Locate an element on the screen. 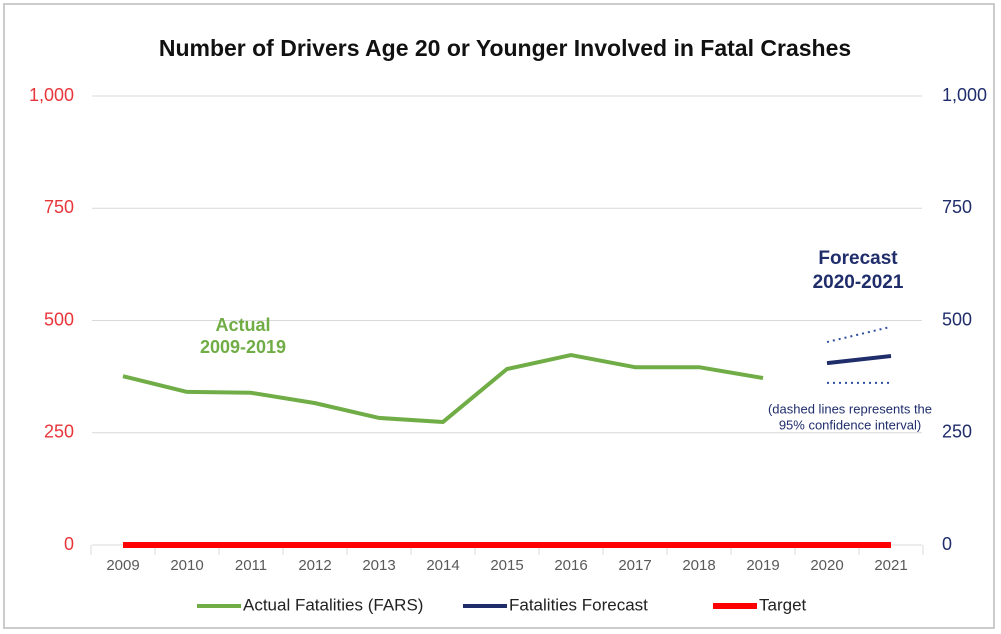 The width and height of the screenshot is (1001, 634). y-tick-label: 250 is located at coordinates (59, 432).